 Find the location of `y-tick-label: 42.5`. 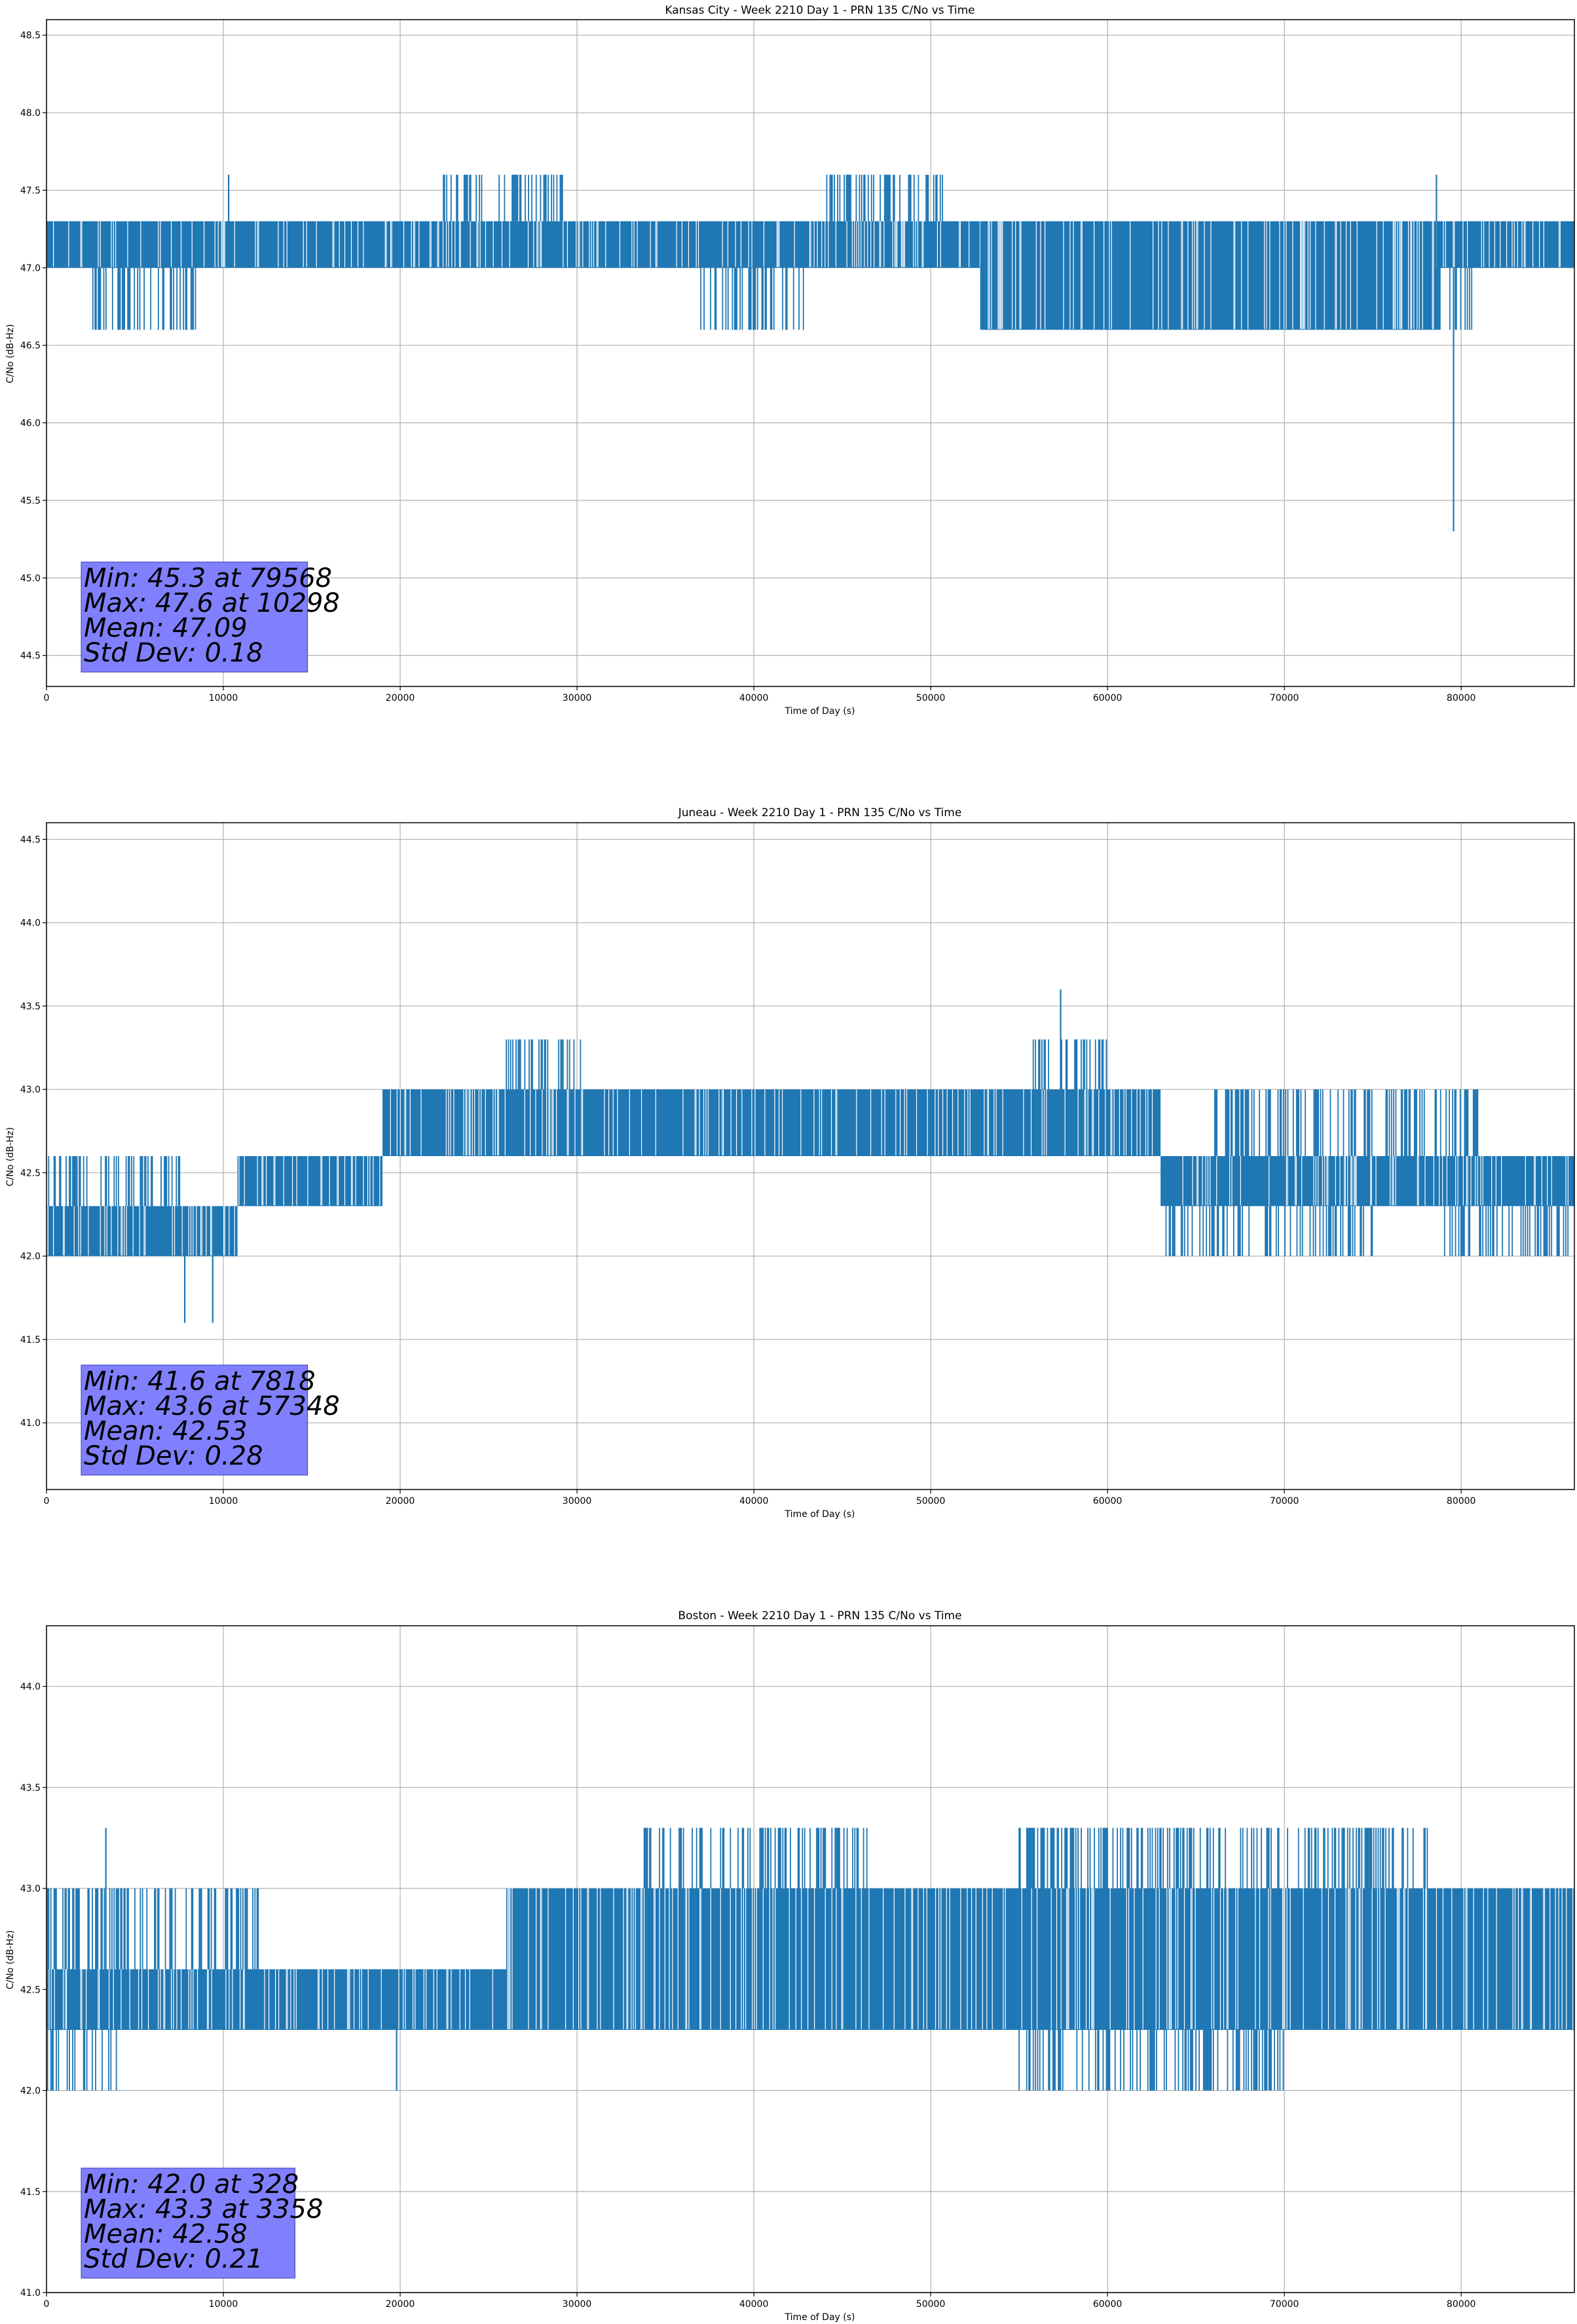

y-tick-label: 42.5 is located at coordinates (30, 1173).